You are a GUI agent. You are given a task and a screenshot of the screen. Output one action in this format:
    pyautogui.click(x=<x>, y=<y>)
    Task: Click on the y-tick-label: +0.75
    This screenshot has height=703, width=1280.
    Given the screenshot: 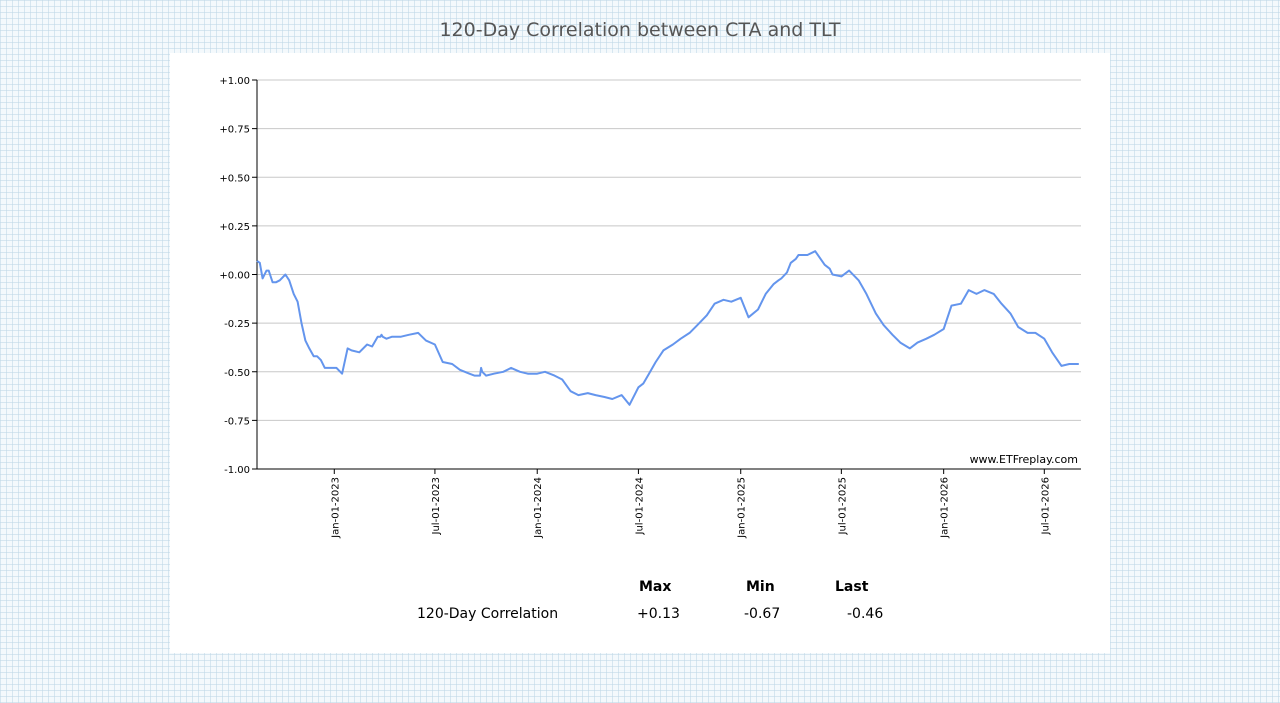 What is the action you would take?
    pyautogui.click(x=234, y=130)
    